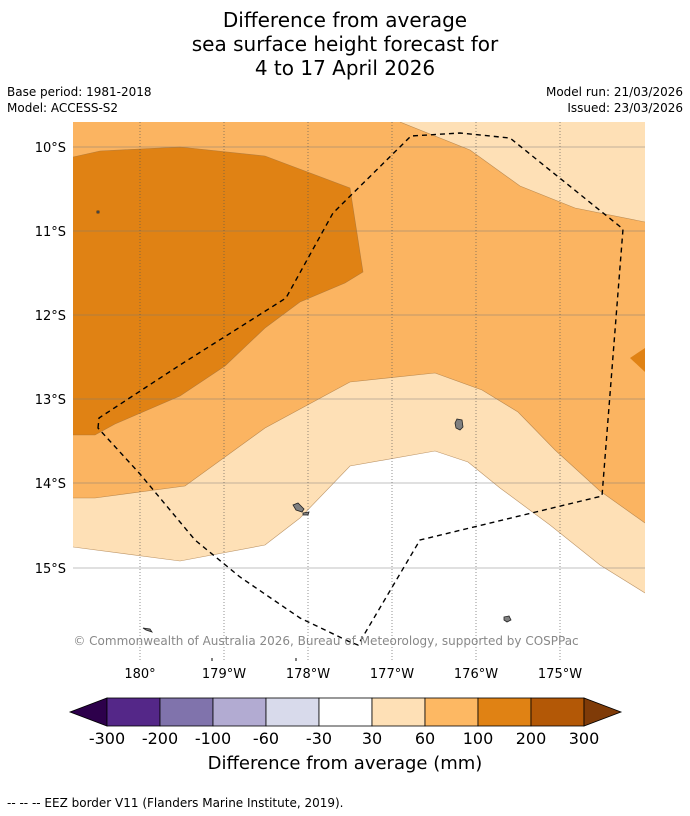  I want to click on lat-label: 14°S, so click(50, 484).